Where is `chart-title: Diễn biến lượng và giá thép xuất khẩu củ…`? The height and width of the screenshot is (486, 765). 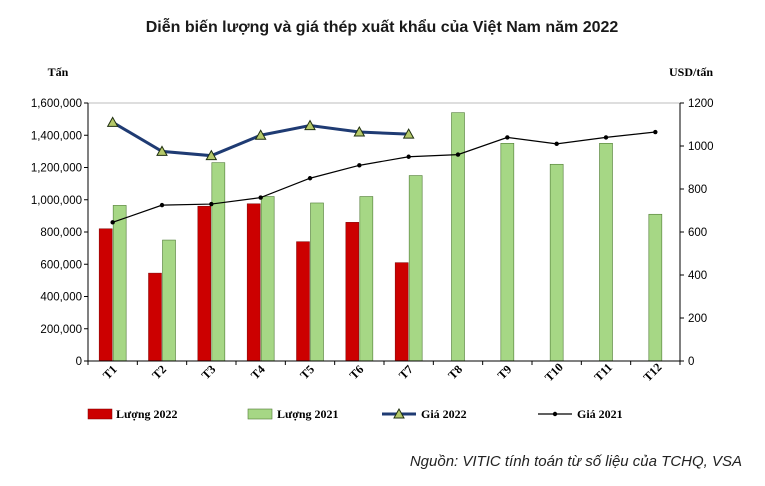 chart-title: Diễn biến lượng và giá thép xuất khẩu củ… is located at coordinates (382, 26).